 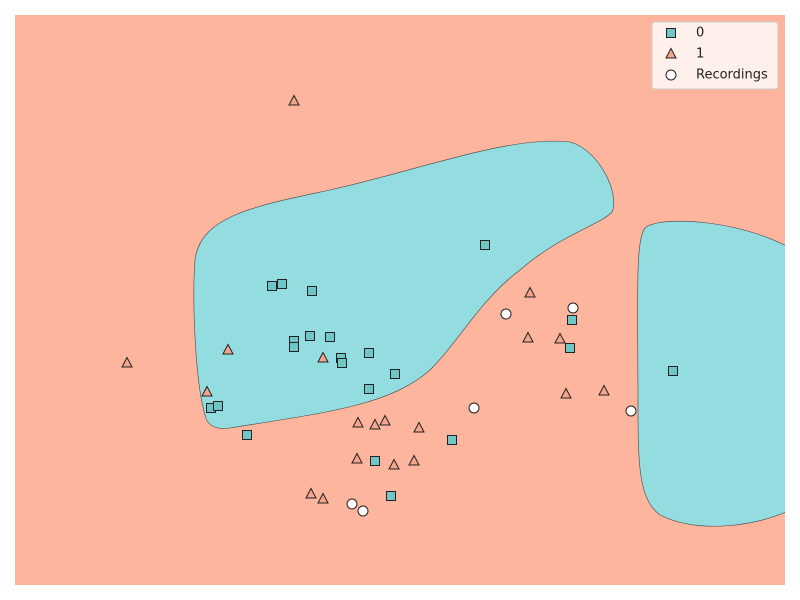 What do you see at coordinates (700, 33) in the screenshot?
I see `legend-label: 0` at bounding box center [700, 33].